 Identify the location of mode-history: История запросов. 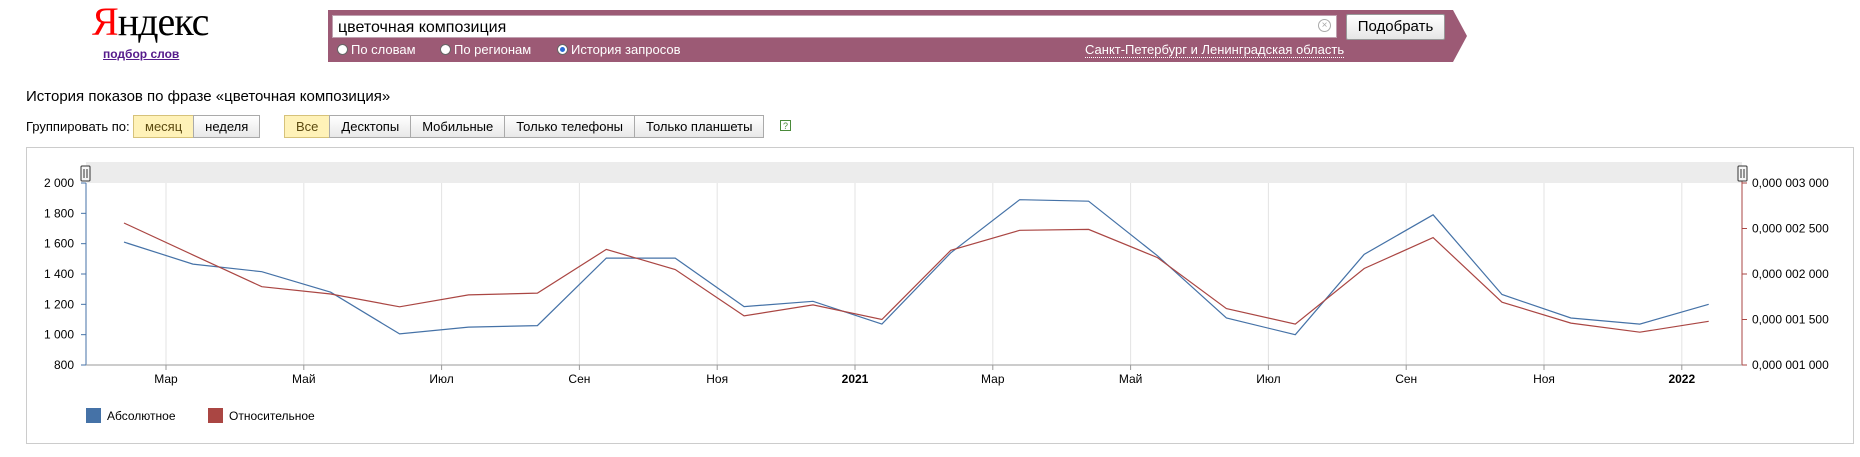
(619, 50).